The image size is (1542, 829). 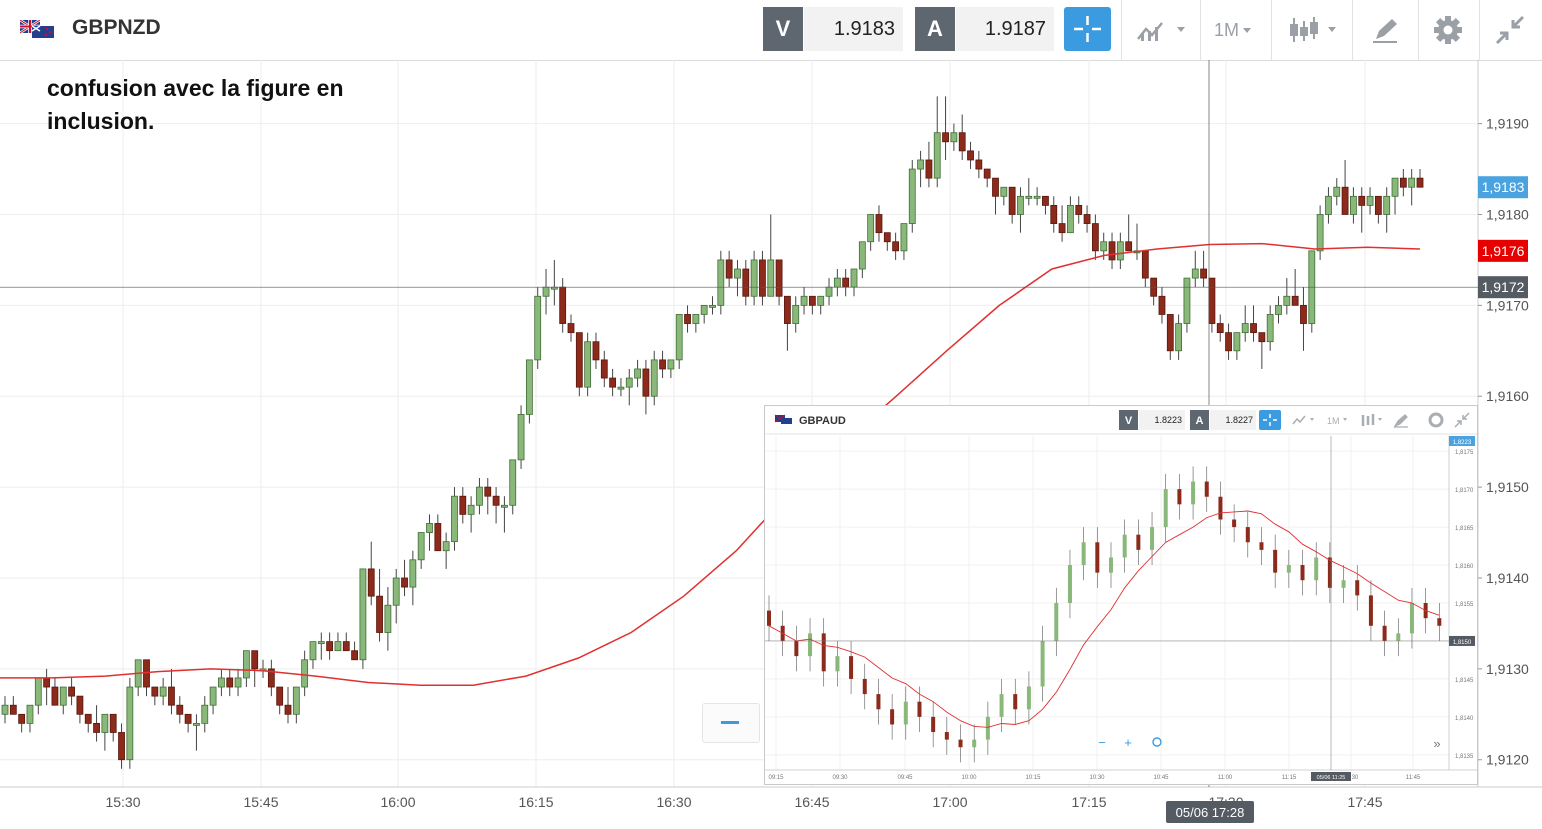 I want to click on crosshair-time-badge: 05/06 17:28, so click(x=1210, y=812).